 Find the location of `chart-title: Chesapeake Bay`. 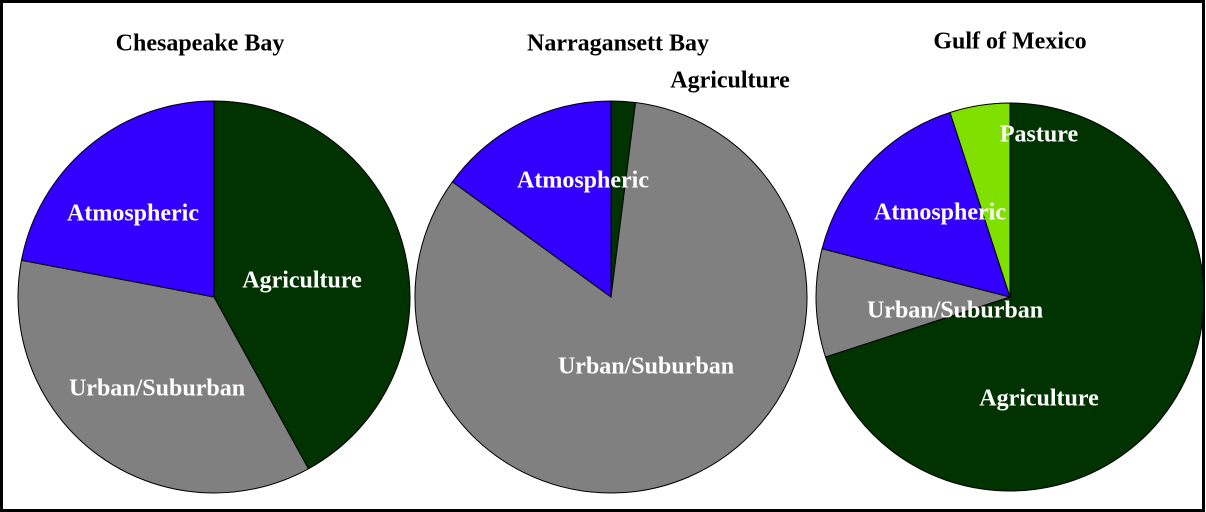

chart-title: Chesapeake Bay is located at coordinates (200, 44).